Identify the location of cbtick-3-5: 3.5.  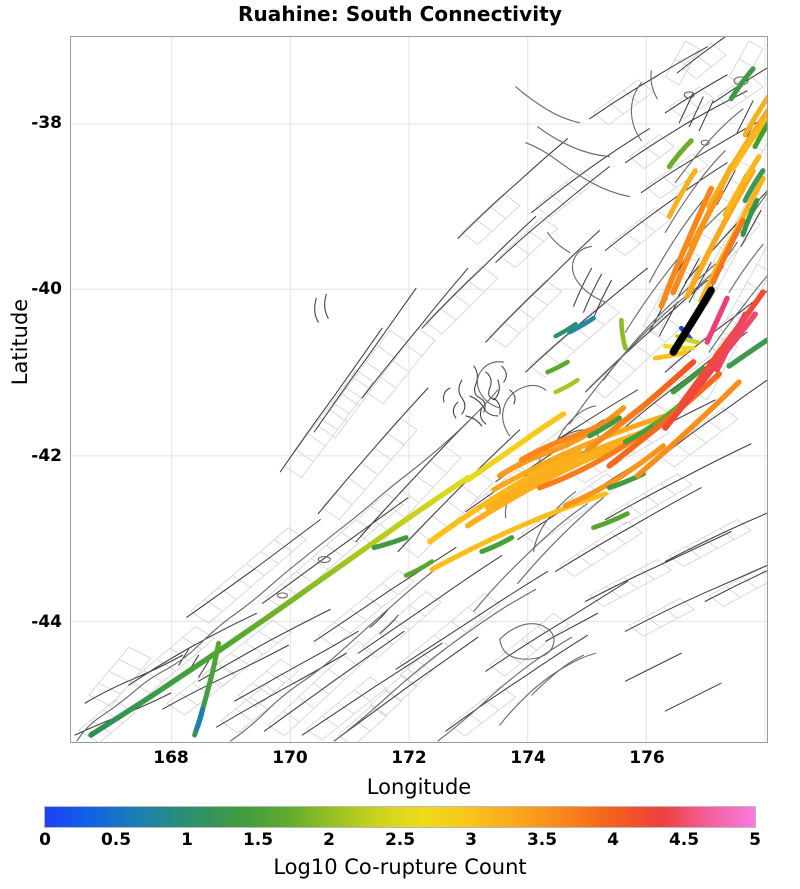
(542, 840).